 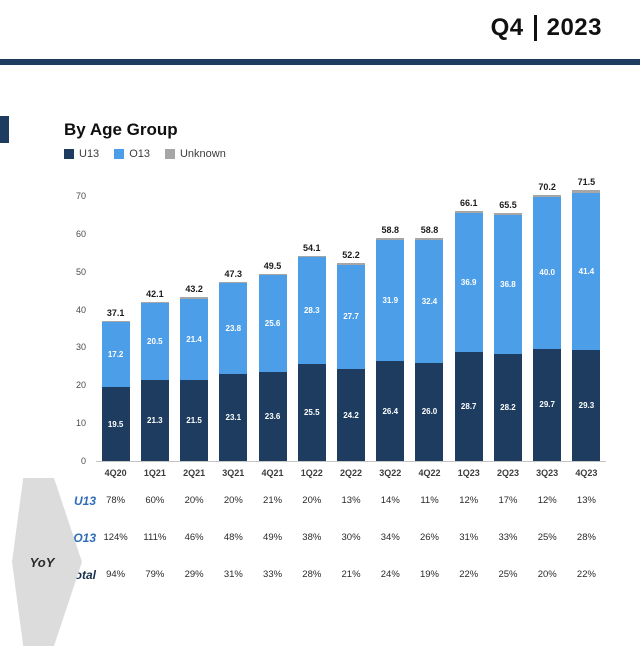 I want to click on yoy-value: 17%, so click(x=508, y=500).